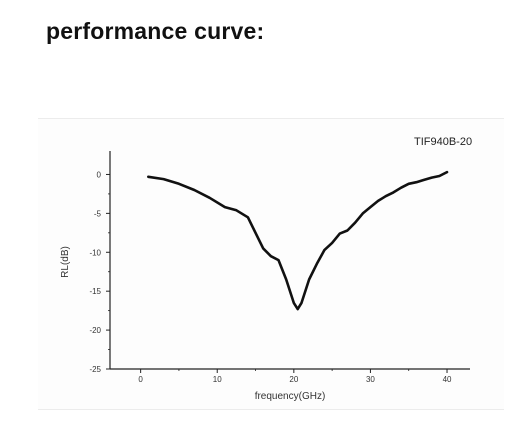 The width and height of the screenshot is (505, 424). What do you see at coordinates (447, 379) in the screenshot?
I see `x-tick-label: 40` at bounding box center [447, 379].